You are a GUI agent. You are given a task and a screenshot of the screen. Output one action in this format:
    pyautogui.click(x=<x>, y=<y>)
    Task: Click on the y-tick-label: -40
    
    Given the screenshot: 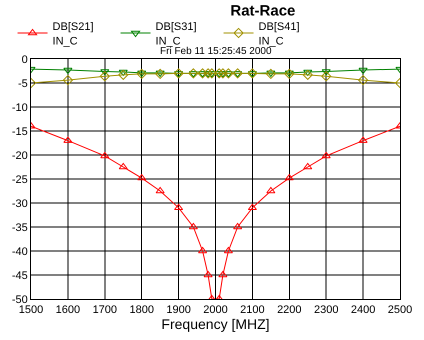 What is the action you would take?
    pyautogui.click(x=20, y=252)
    